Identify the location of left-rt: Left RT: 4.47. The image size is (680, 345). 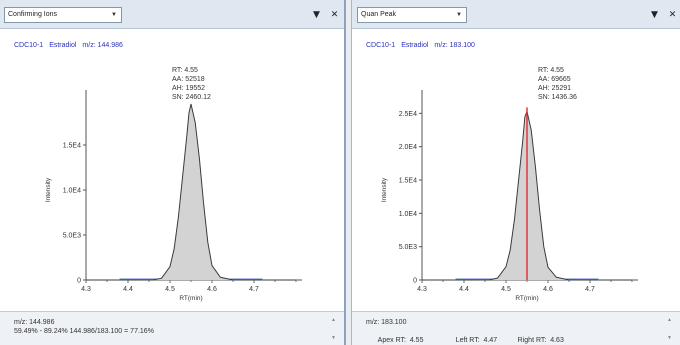
(476, 340).